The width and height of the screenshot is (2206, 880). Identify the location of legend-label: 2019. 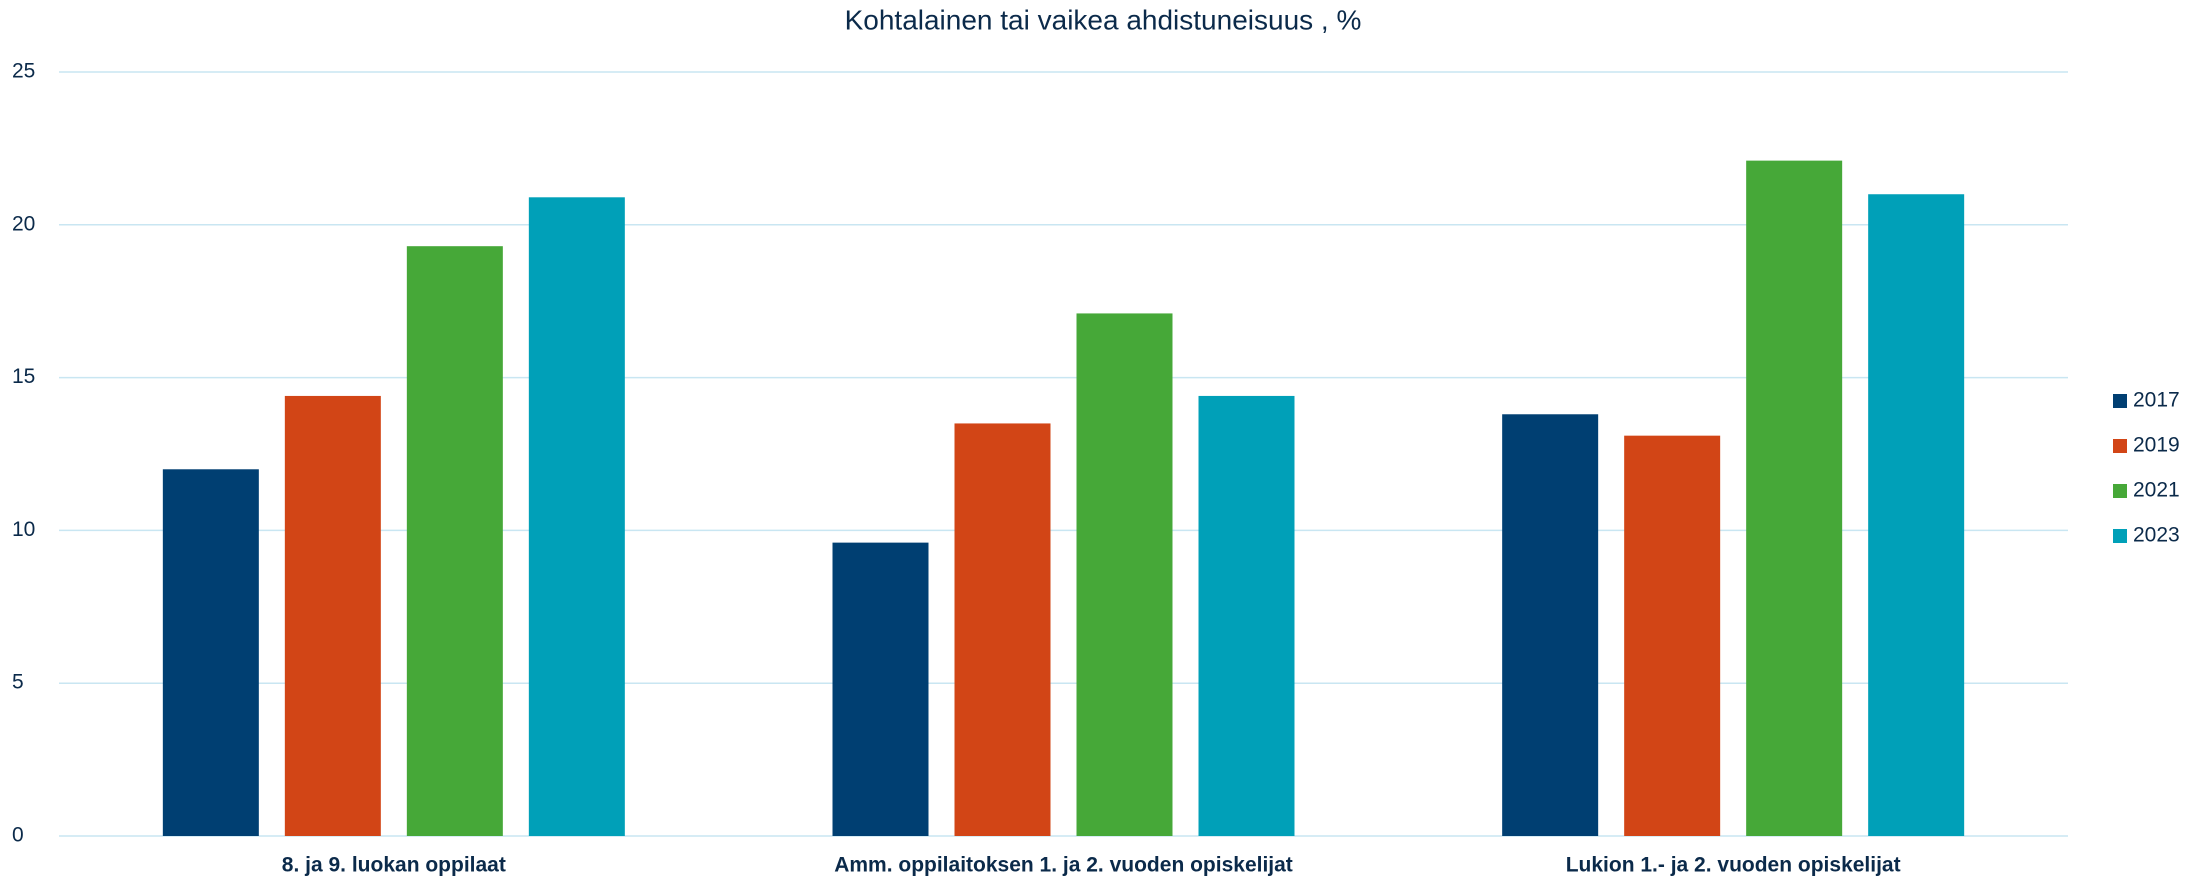
(2156, 445).